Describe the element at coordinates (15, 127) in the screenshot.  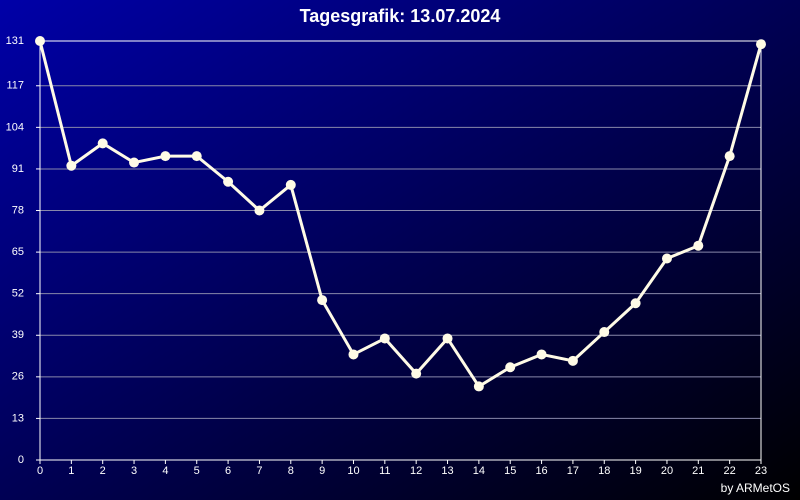
I see `y-tick-label: 104` at that location.